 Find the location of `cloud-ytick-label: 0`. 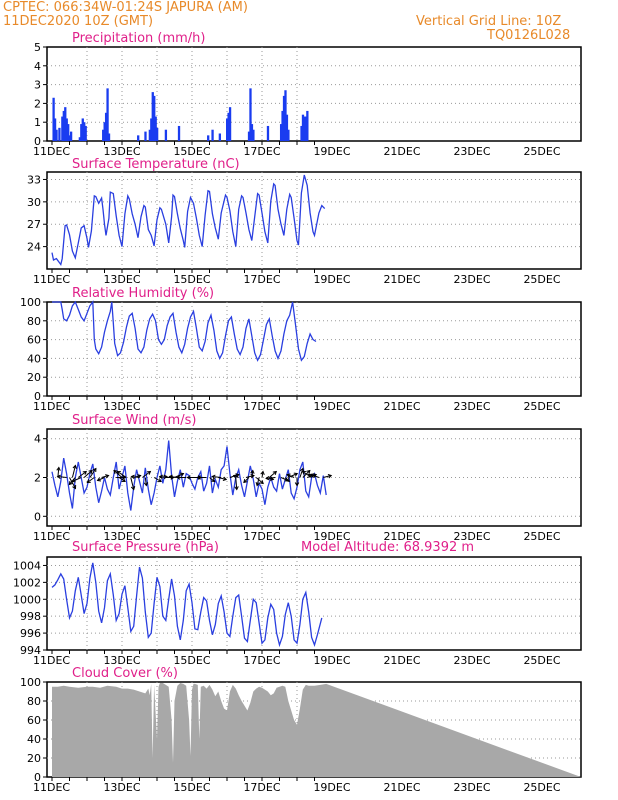

cloud-ytick-label: 0 is located at coordinates (37, 777).